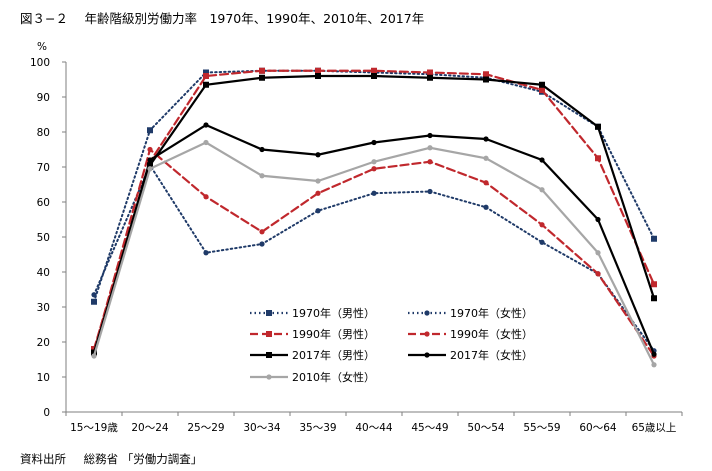 This screenshot has width=712, height=471. What do you see at coordinates (429, 428) in the screenshot?
I see `x-tick-label: 45～49` at bounding box center [429, 428].